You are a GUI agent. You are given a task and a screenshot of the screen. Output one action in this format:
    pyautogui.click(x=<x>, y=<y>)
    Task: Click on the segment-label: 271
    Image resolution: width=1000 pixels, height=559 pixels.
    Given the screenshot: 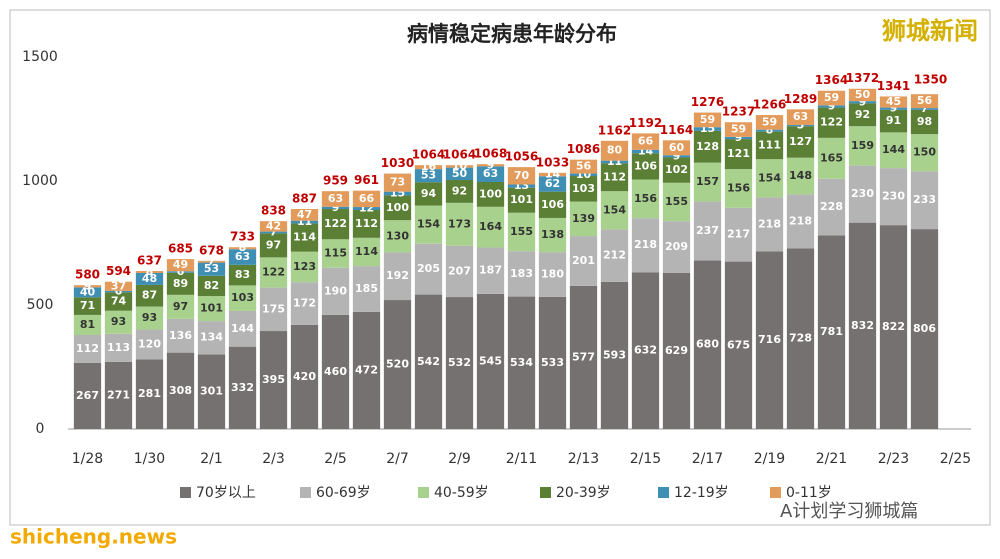 What is the action you would take?
    pyautogui.click(x=118, y=394)
    